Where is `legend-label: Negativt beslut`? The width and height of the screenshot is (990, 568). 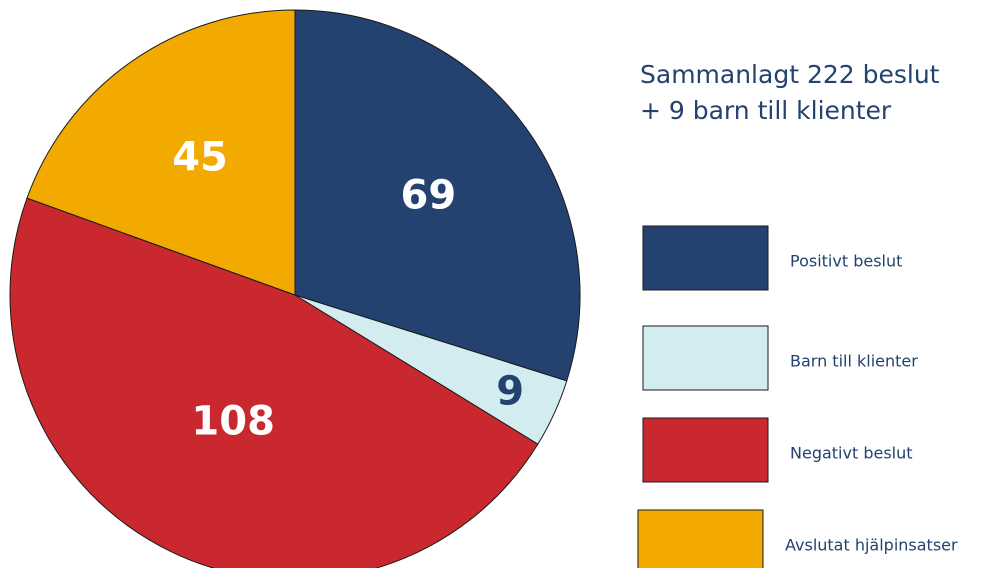
legend-label: Negativt beslut is located at coordinates (851, 453).